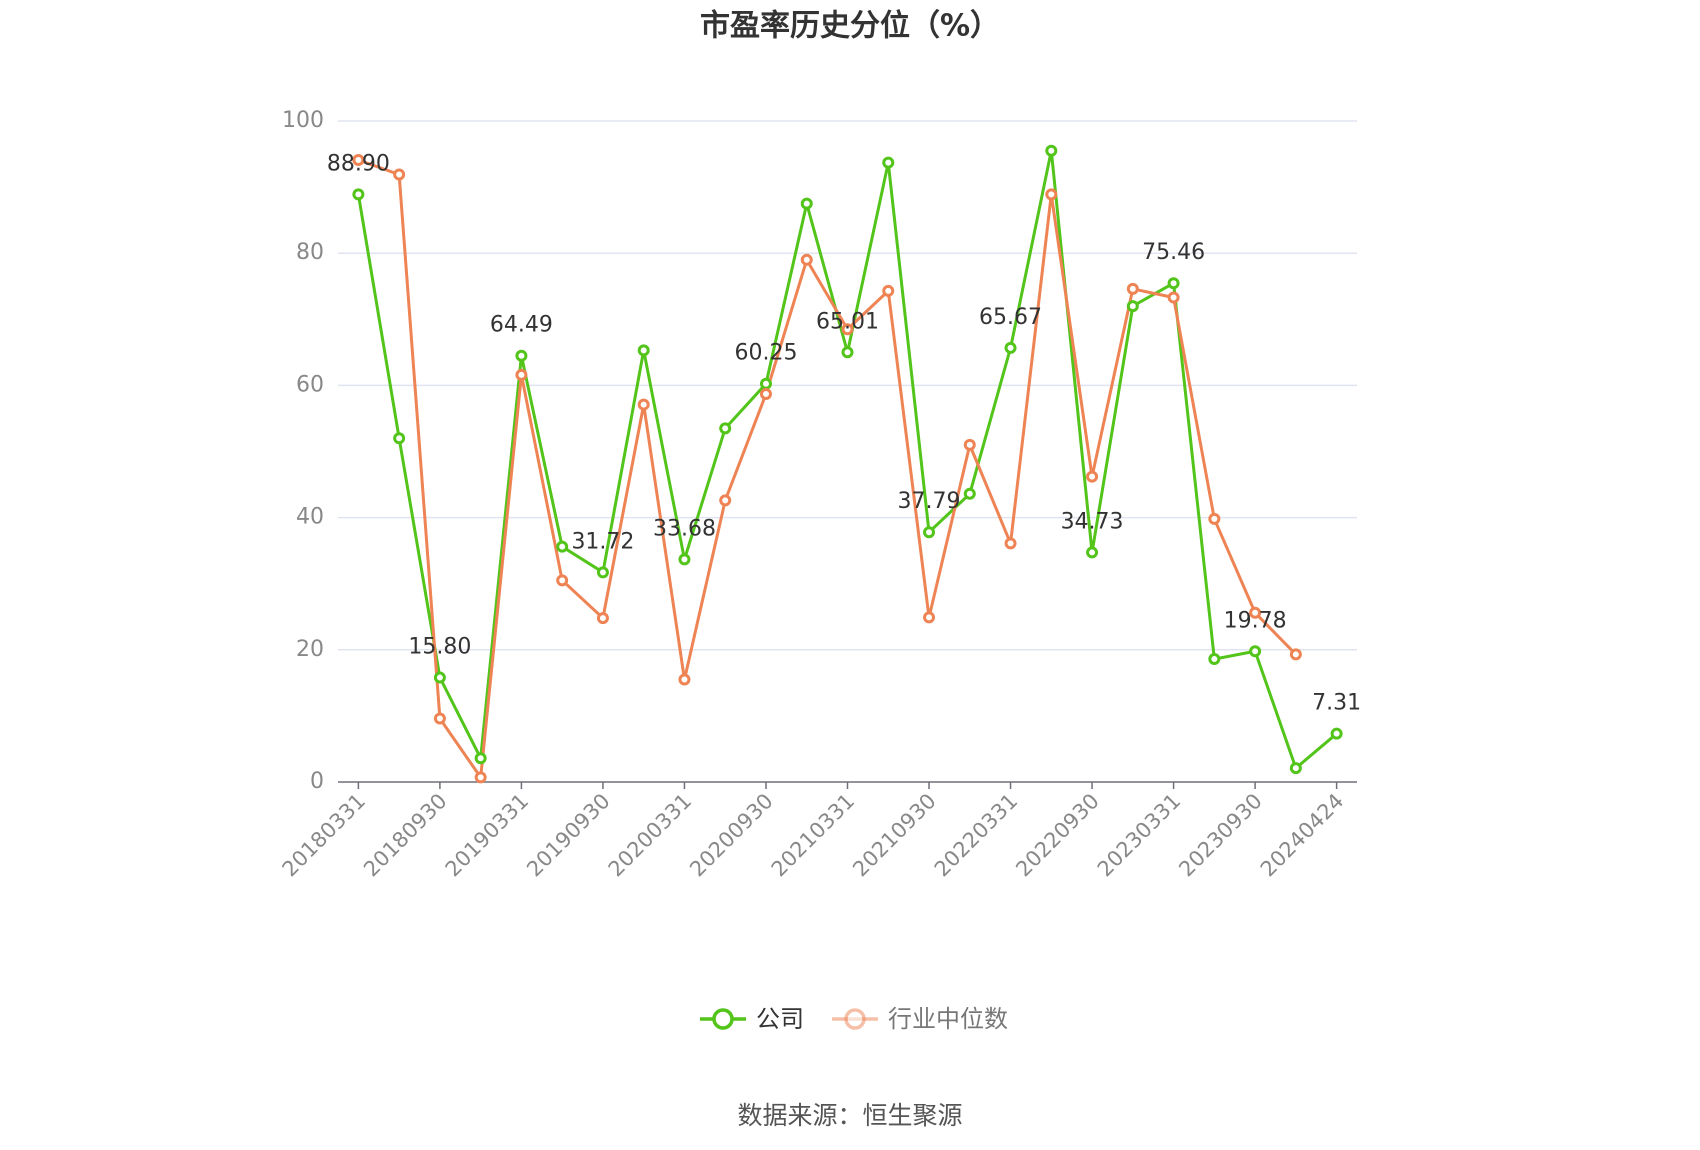 The height and width of the screenshot is (1150, 1700). What do you see at coordinates (1302, 835) in the screenshot?
I see `x-tick-label: 20240424` at bounding box center [1302, 835].